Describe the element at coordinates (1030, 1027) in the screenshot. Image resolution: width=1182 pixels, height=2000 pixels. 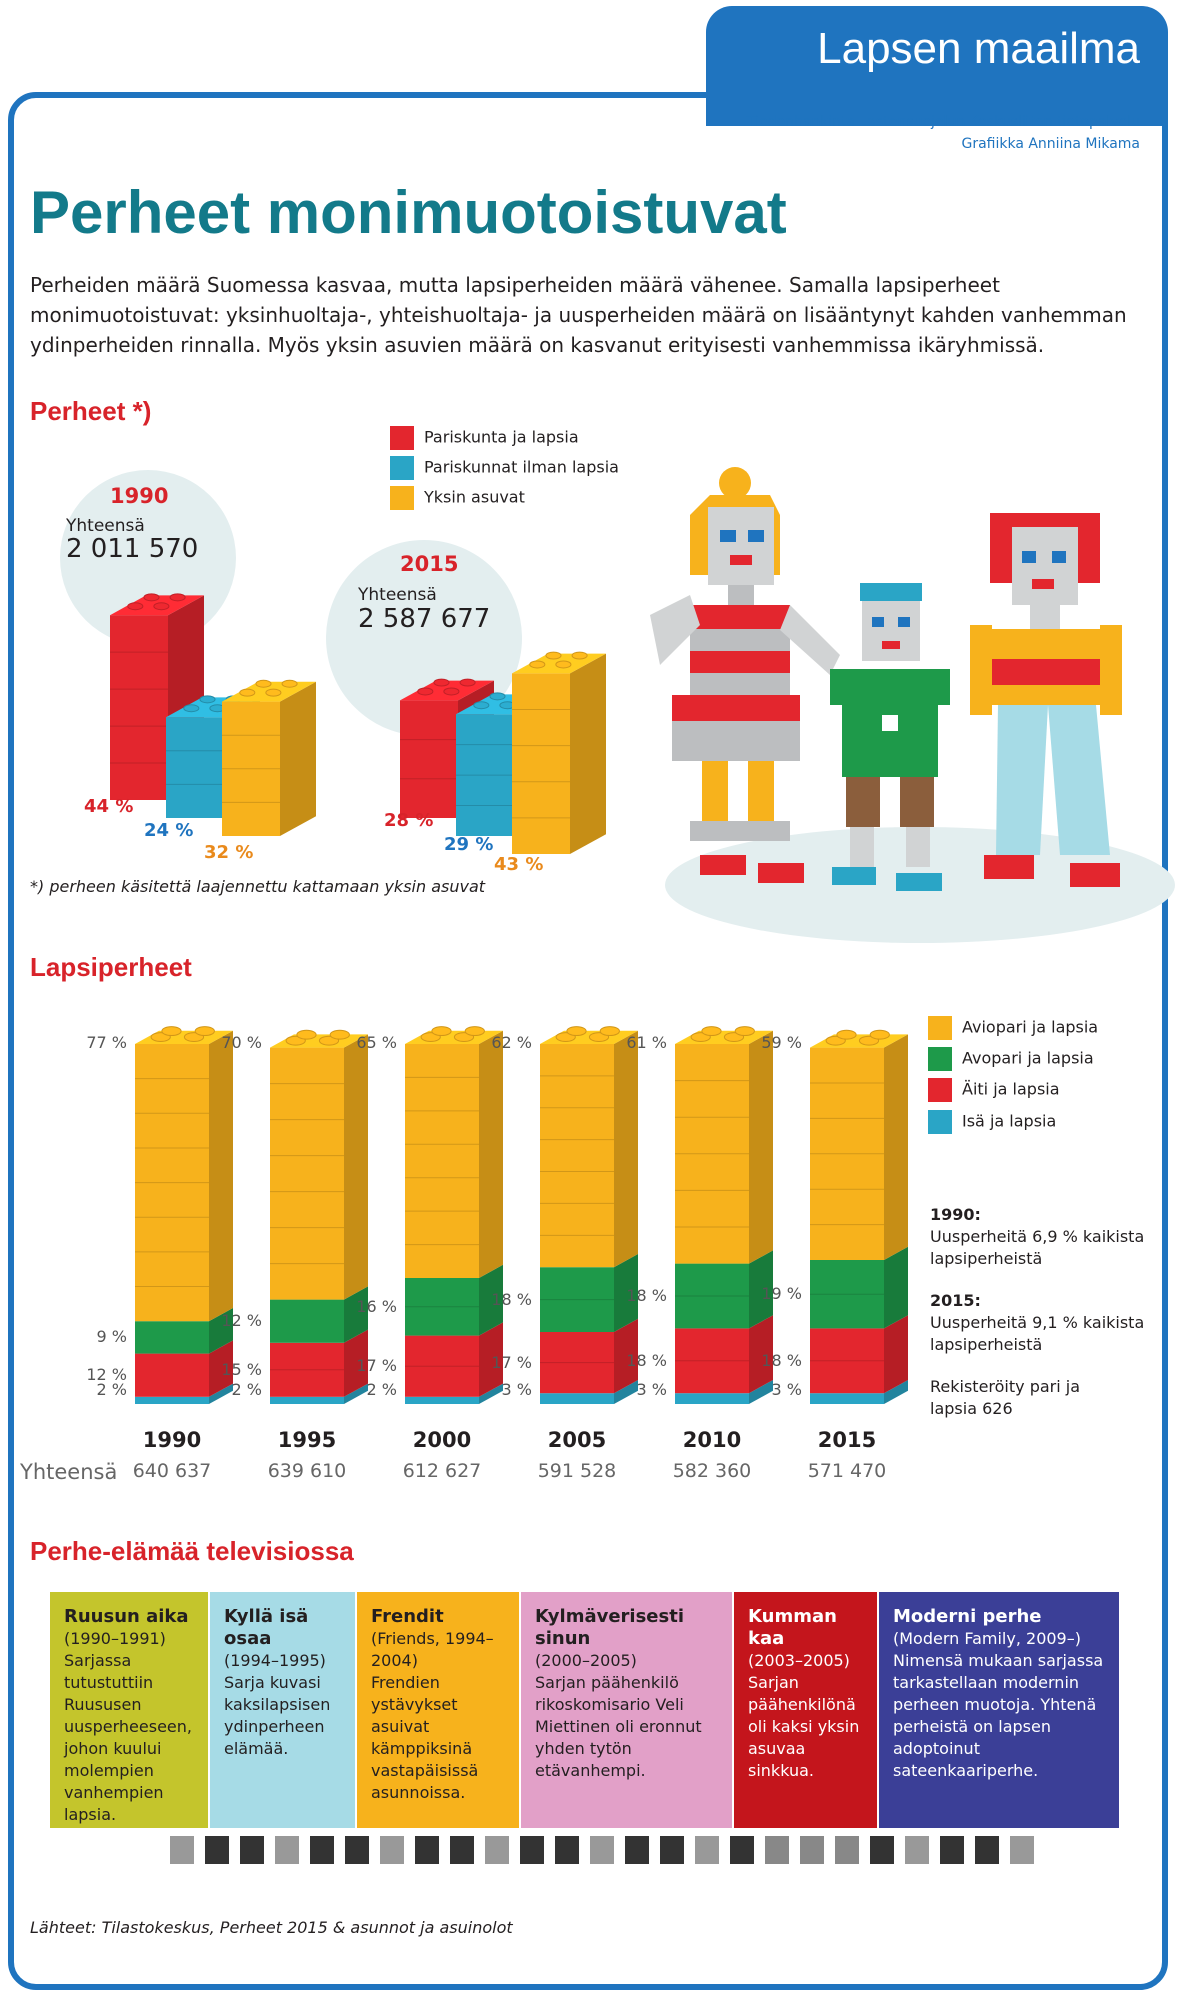
I see `legend-label: Aviopari ja lapsia` at that location.